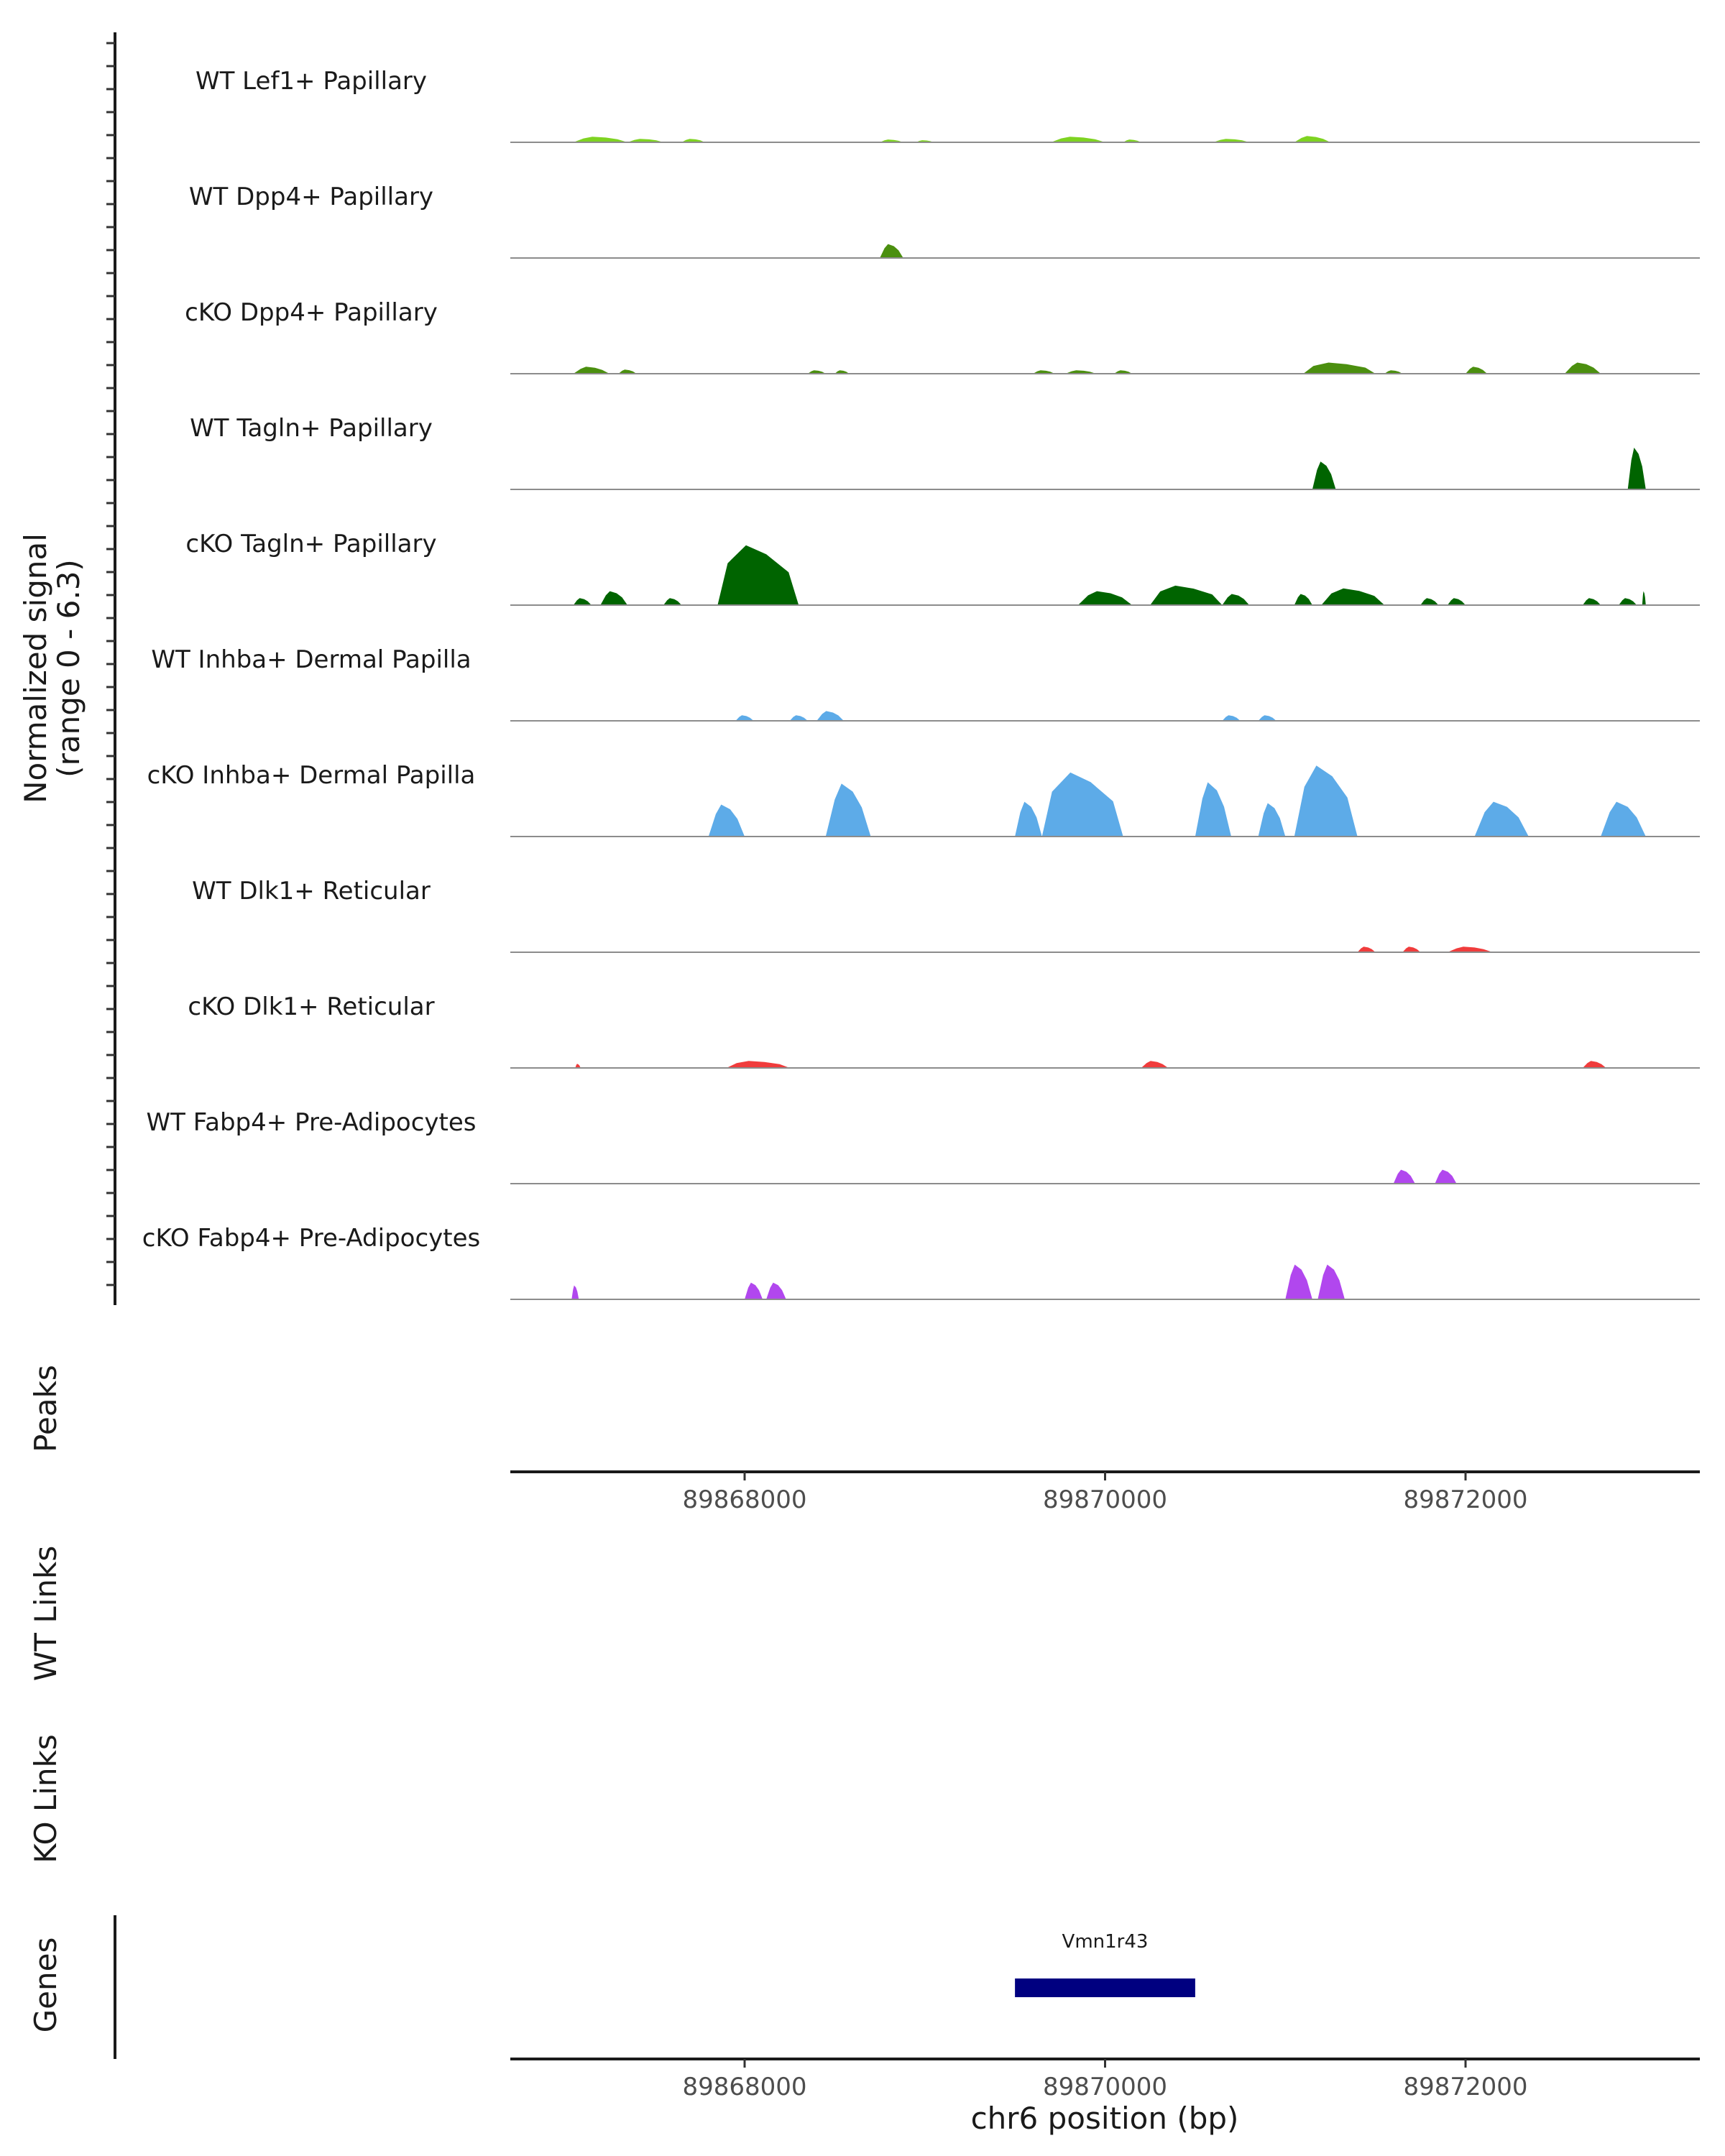  I want to click on track-label: WT Inhba+ Dermal Papilla, so click(311, 659).